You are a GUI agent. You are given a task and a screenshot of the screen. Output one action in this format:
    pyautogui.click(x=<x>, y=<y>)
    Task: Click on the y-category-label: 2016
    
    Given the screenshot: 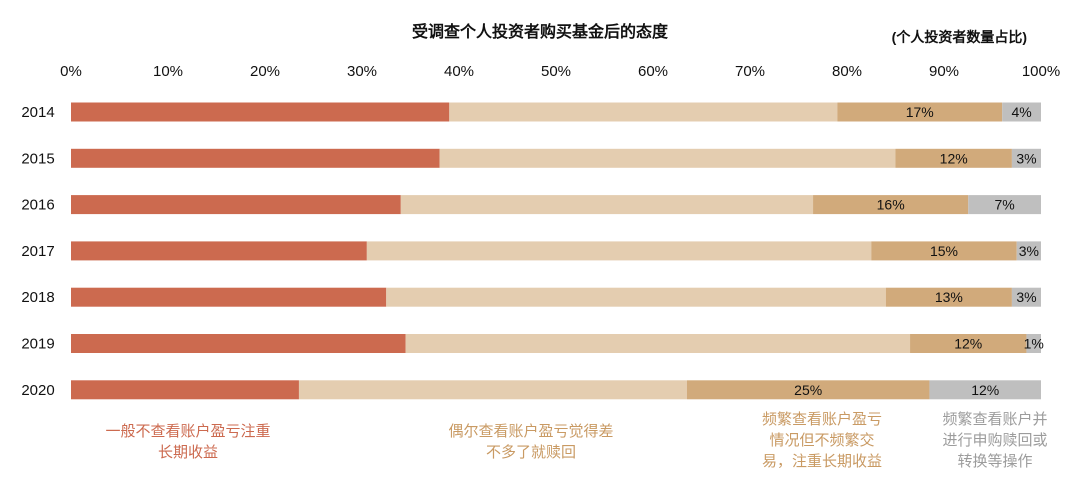 What is the action you would take?
    pyautogui.click(x=37, y=205)
    